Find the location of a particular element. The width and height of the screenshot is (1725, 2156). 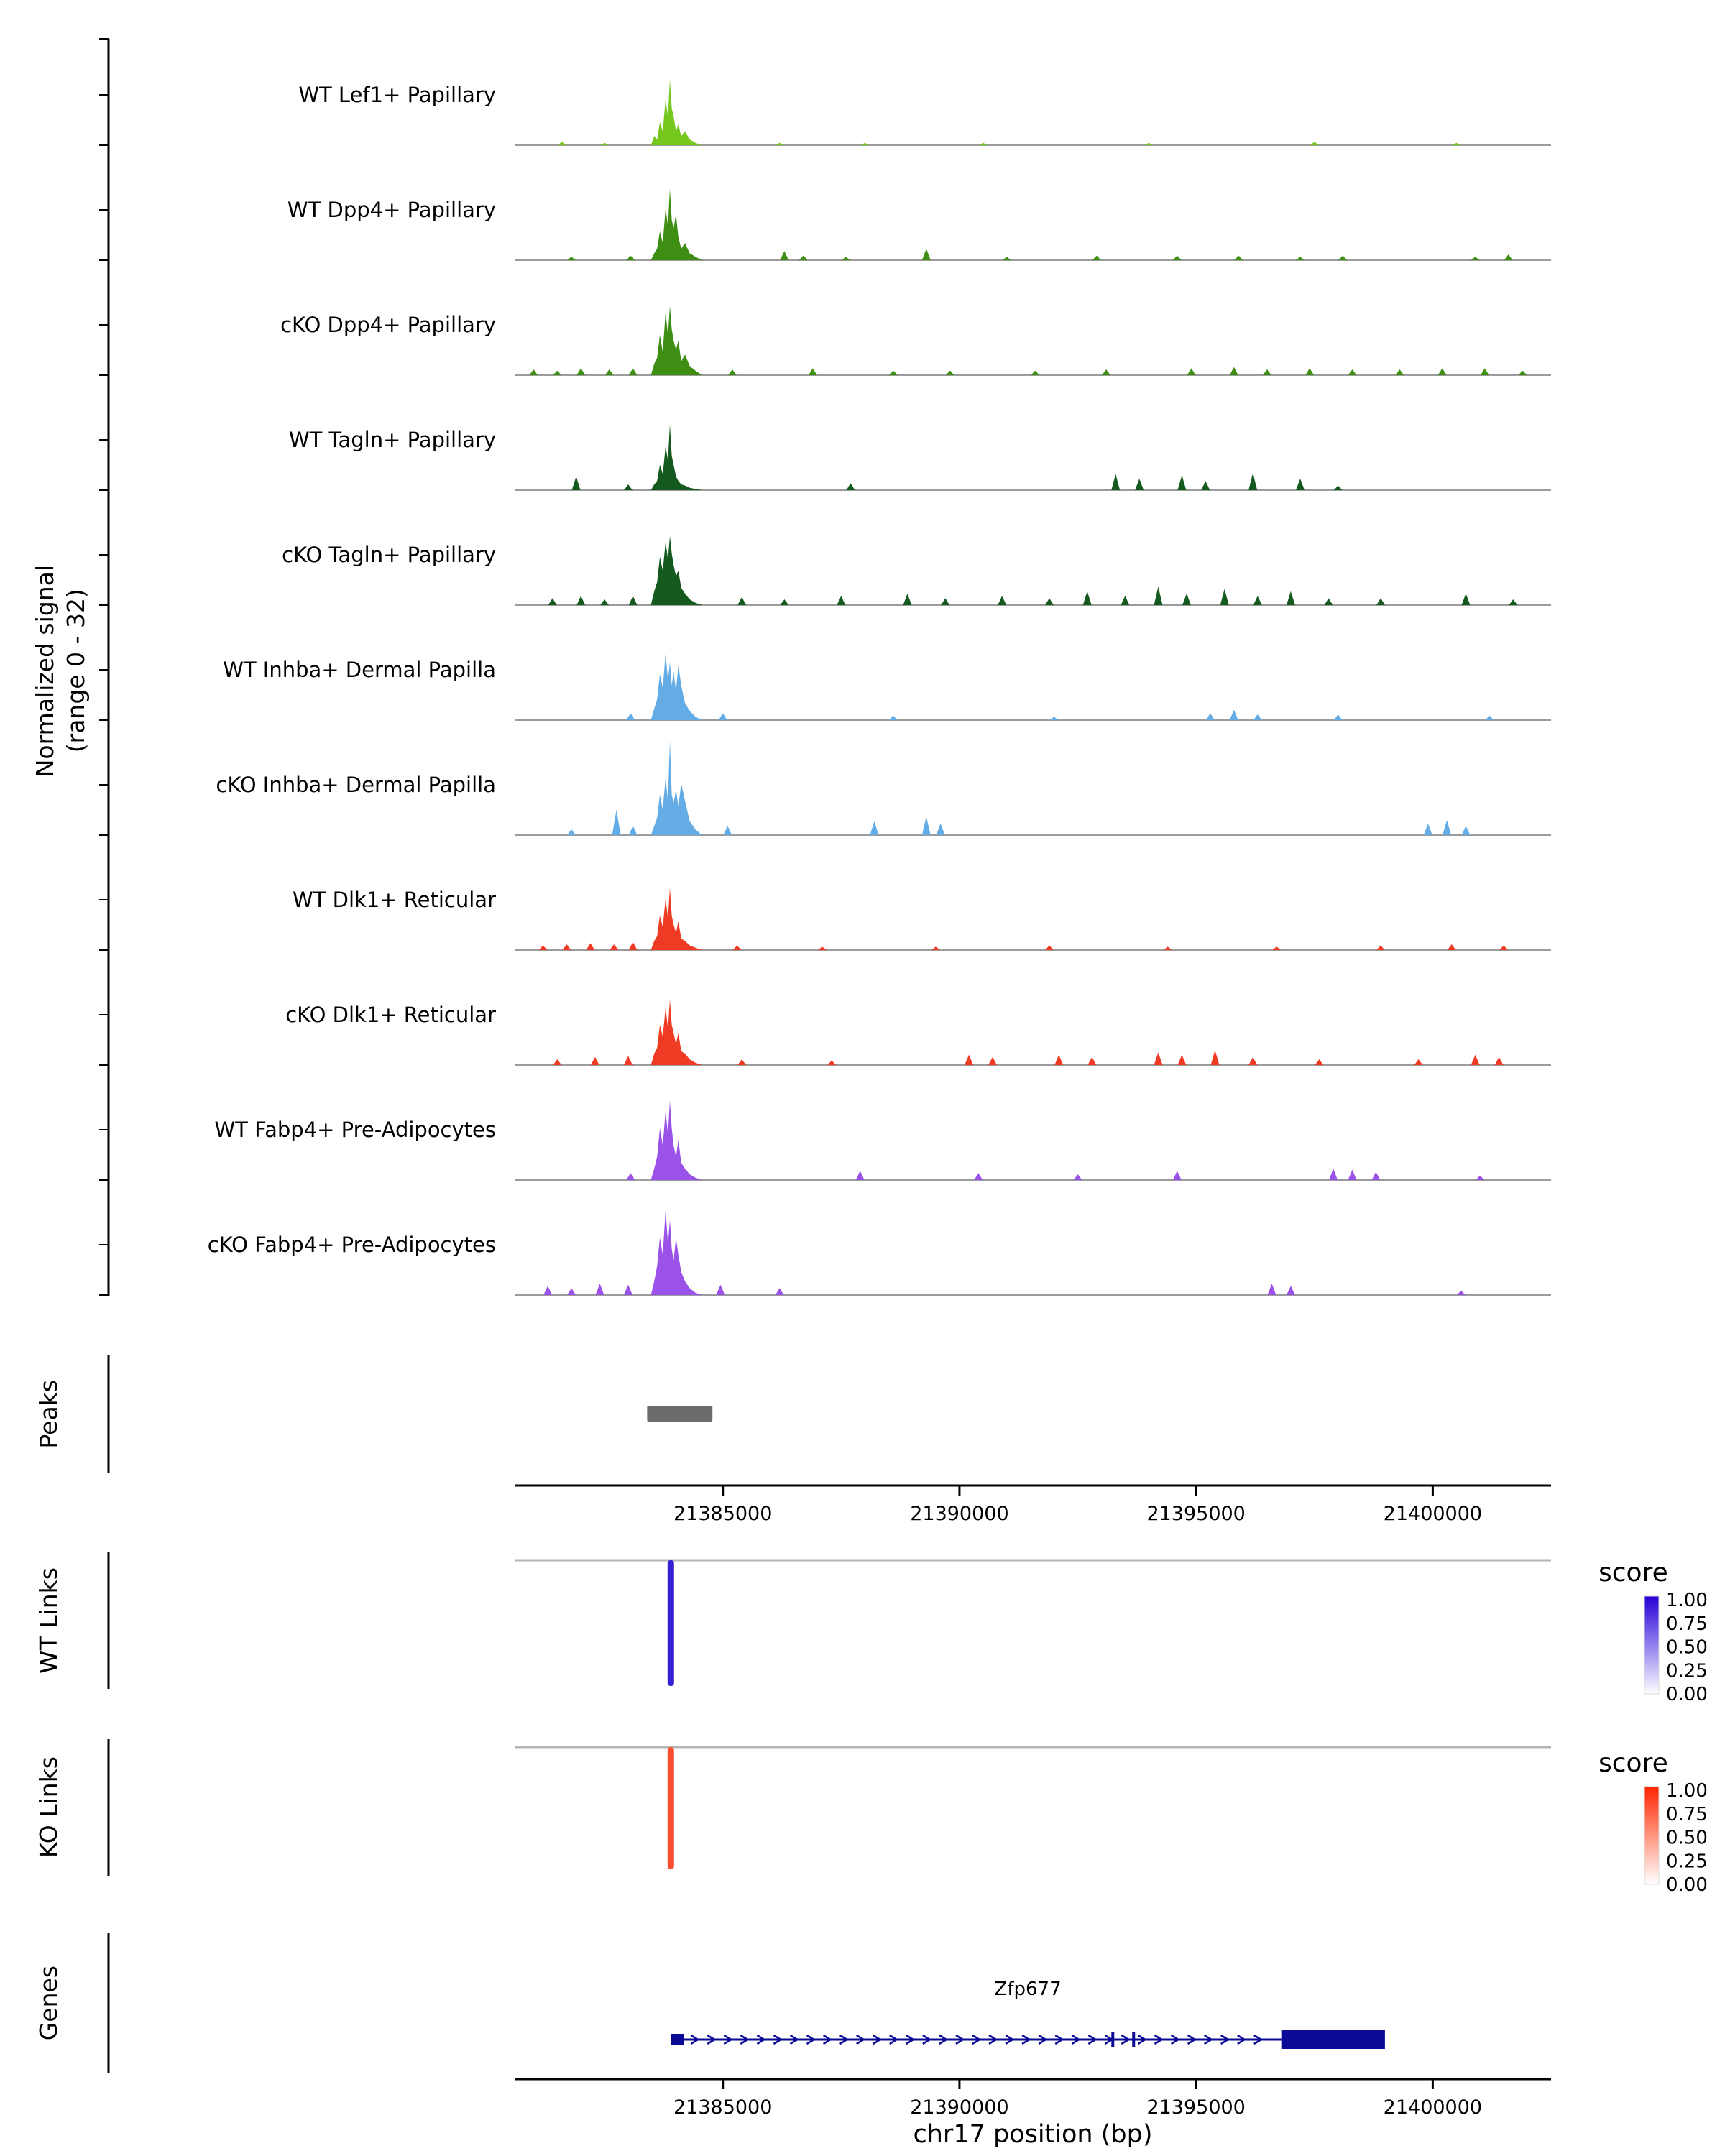

track-label: cKO Dlk1+ Reticular is located at coordinates (390, 1015).